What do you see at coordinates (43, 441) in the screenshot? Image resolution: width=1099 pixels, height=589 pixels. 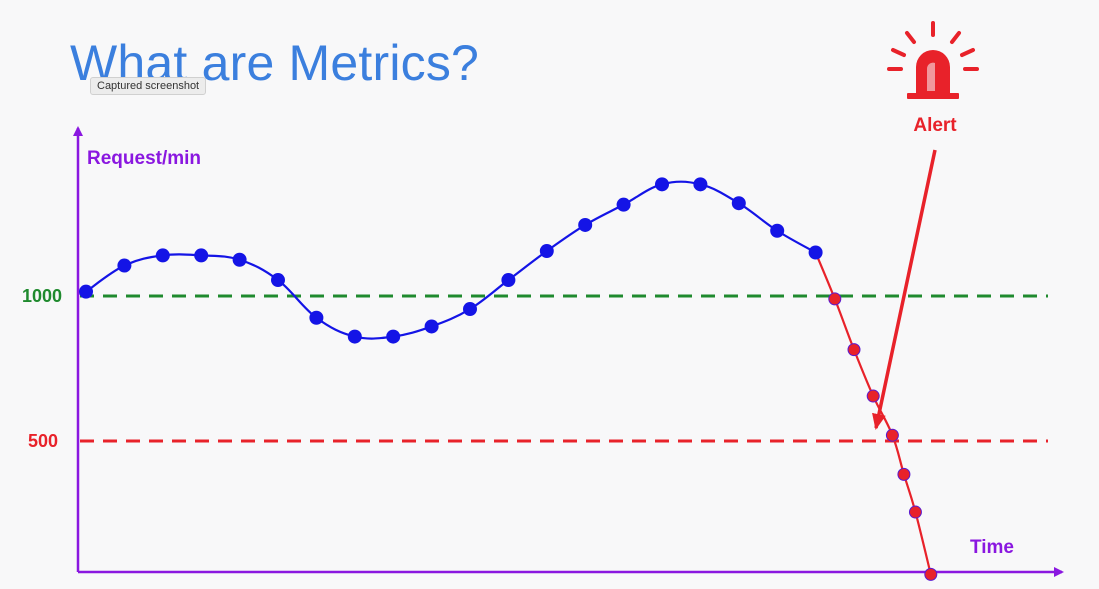 I see `y-tick-label-500: 500` at bounding box center [43, 441].